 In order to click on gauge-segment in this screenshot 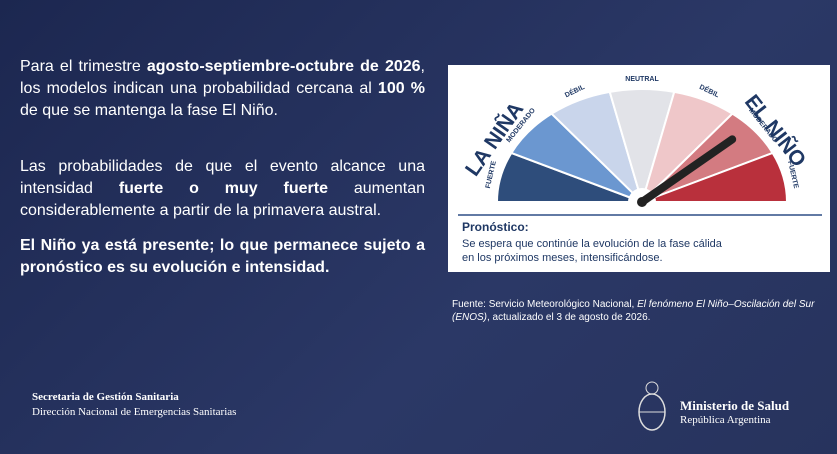, I will do `click(715, 177)`.